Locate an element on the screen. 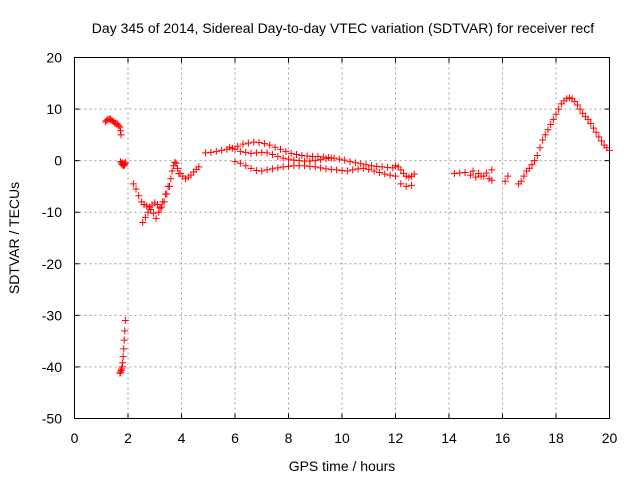 The height and width of the screenshot is (480, 640). series-seg-dip is located at coordinates (123, 164).